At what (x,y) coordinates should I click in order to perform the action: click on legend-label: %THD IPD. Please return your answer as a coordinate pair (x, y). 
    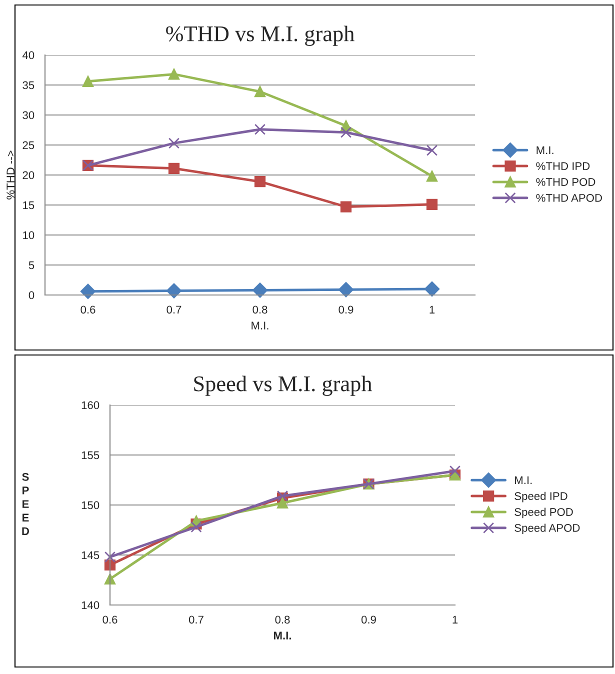
    Looking at the image, I should click on (563, 166).